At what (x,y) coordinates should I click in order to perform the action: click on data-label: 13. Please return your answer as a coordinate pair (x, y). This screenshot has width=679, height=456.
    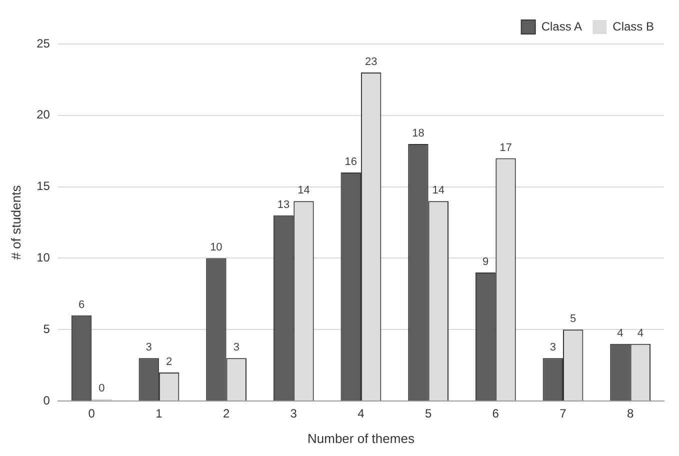
    Looking at the image, I should click on (283, 204).